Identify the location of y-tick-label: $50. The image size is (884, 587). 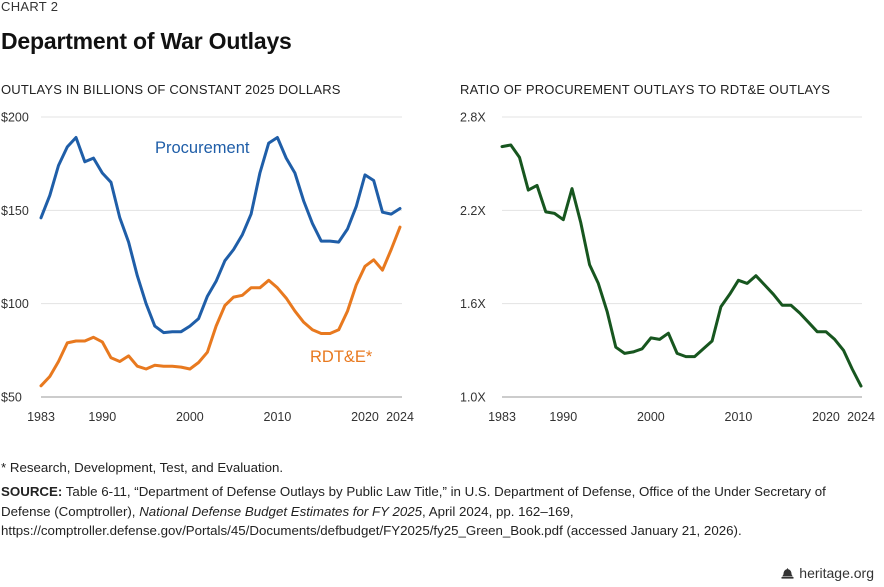
(11, 398).